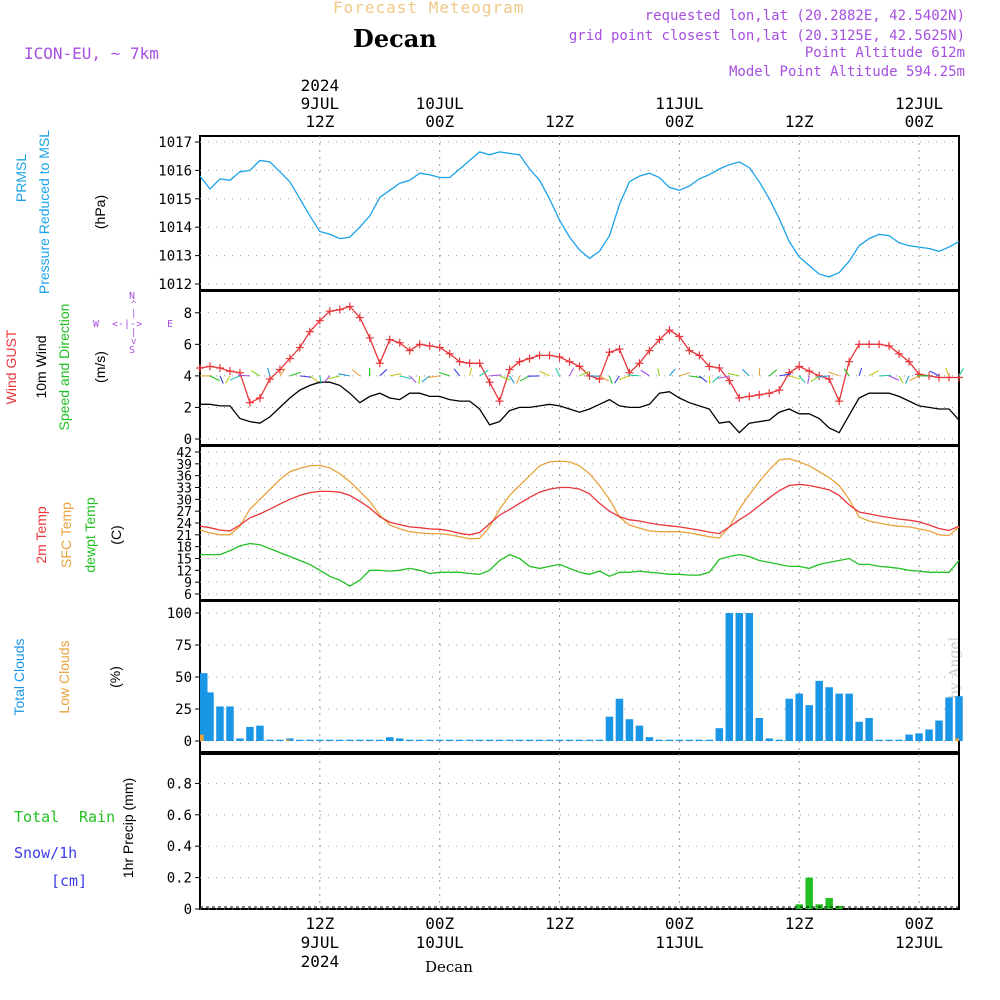 Image resolution: width=1000 pixels, height=1000 pixels. I want to click on precip-ytick-label: 0.2, so click(179, 879).